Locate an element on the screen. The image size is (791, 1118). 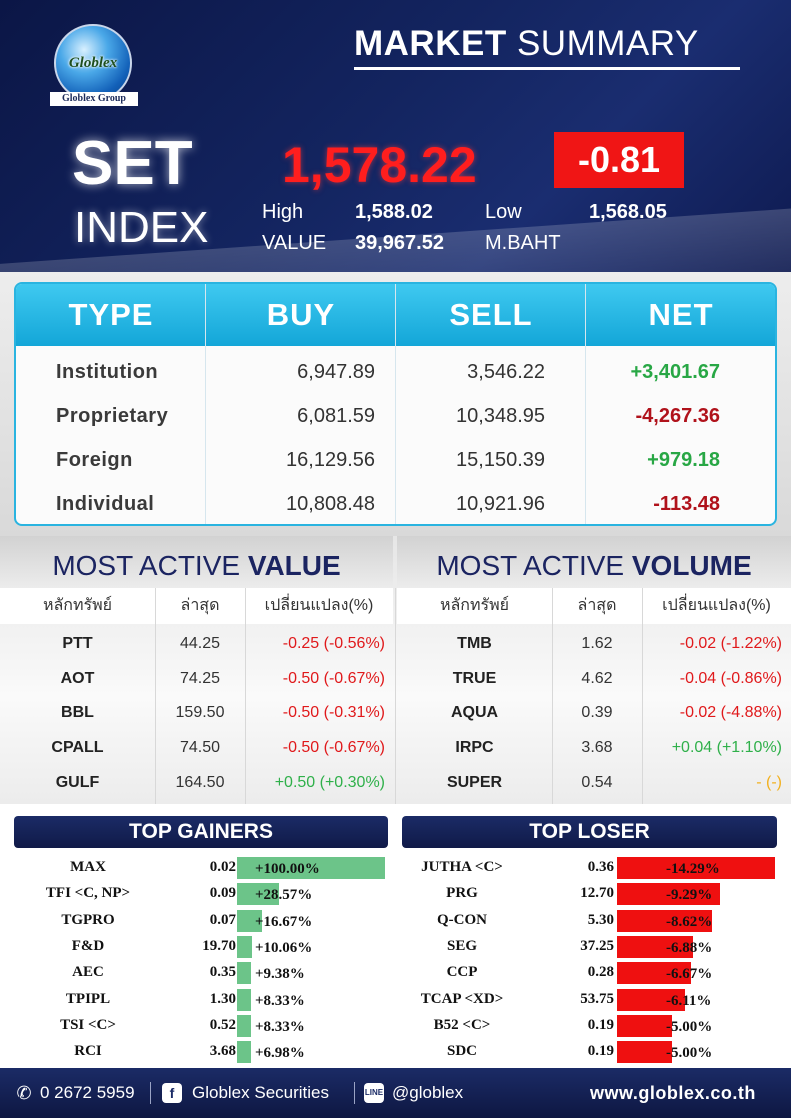
buy-value: 10,808.48 is located at coordinates (330, 504).